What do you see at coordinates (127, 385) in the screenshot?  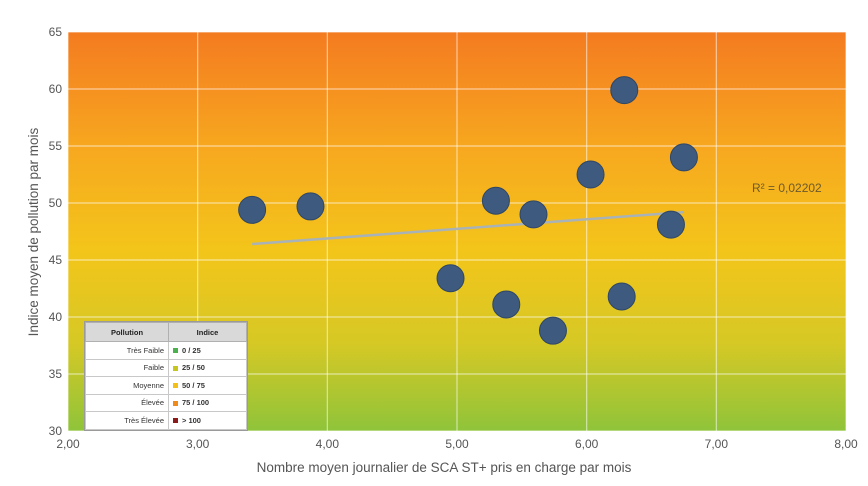 I see `legend-label: Moyenne` at bounding box center [127, 385].